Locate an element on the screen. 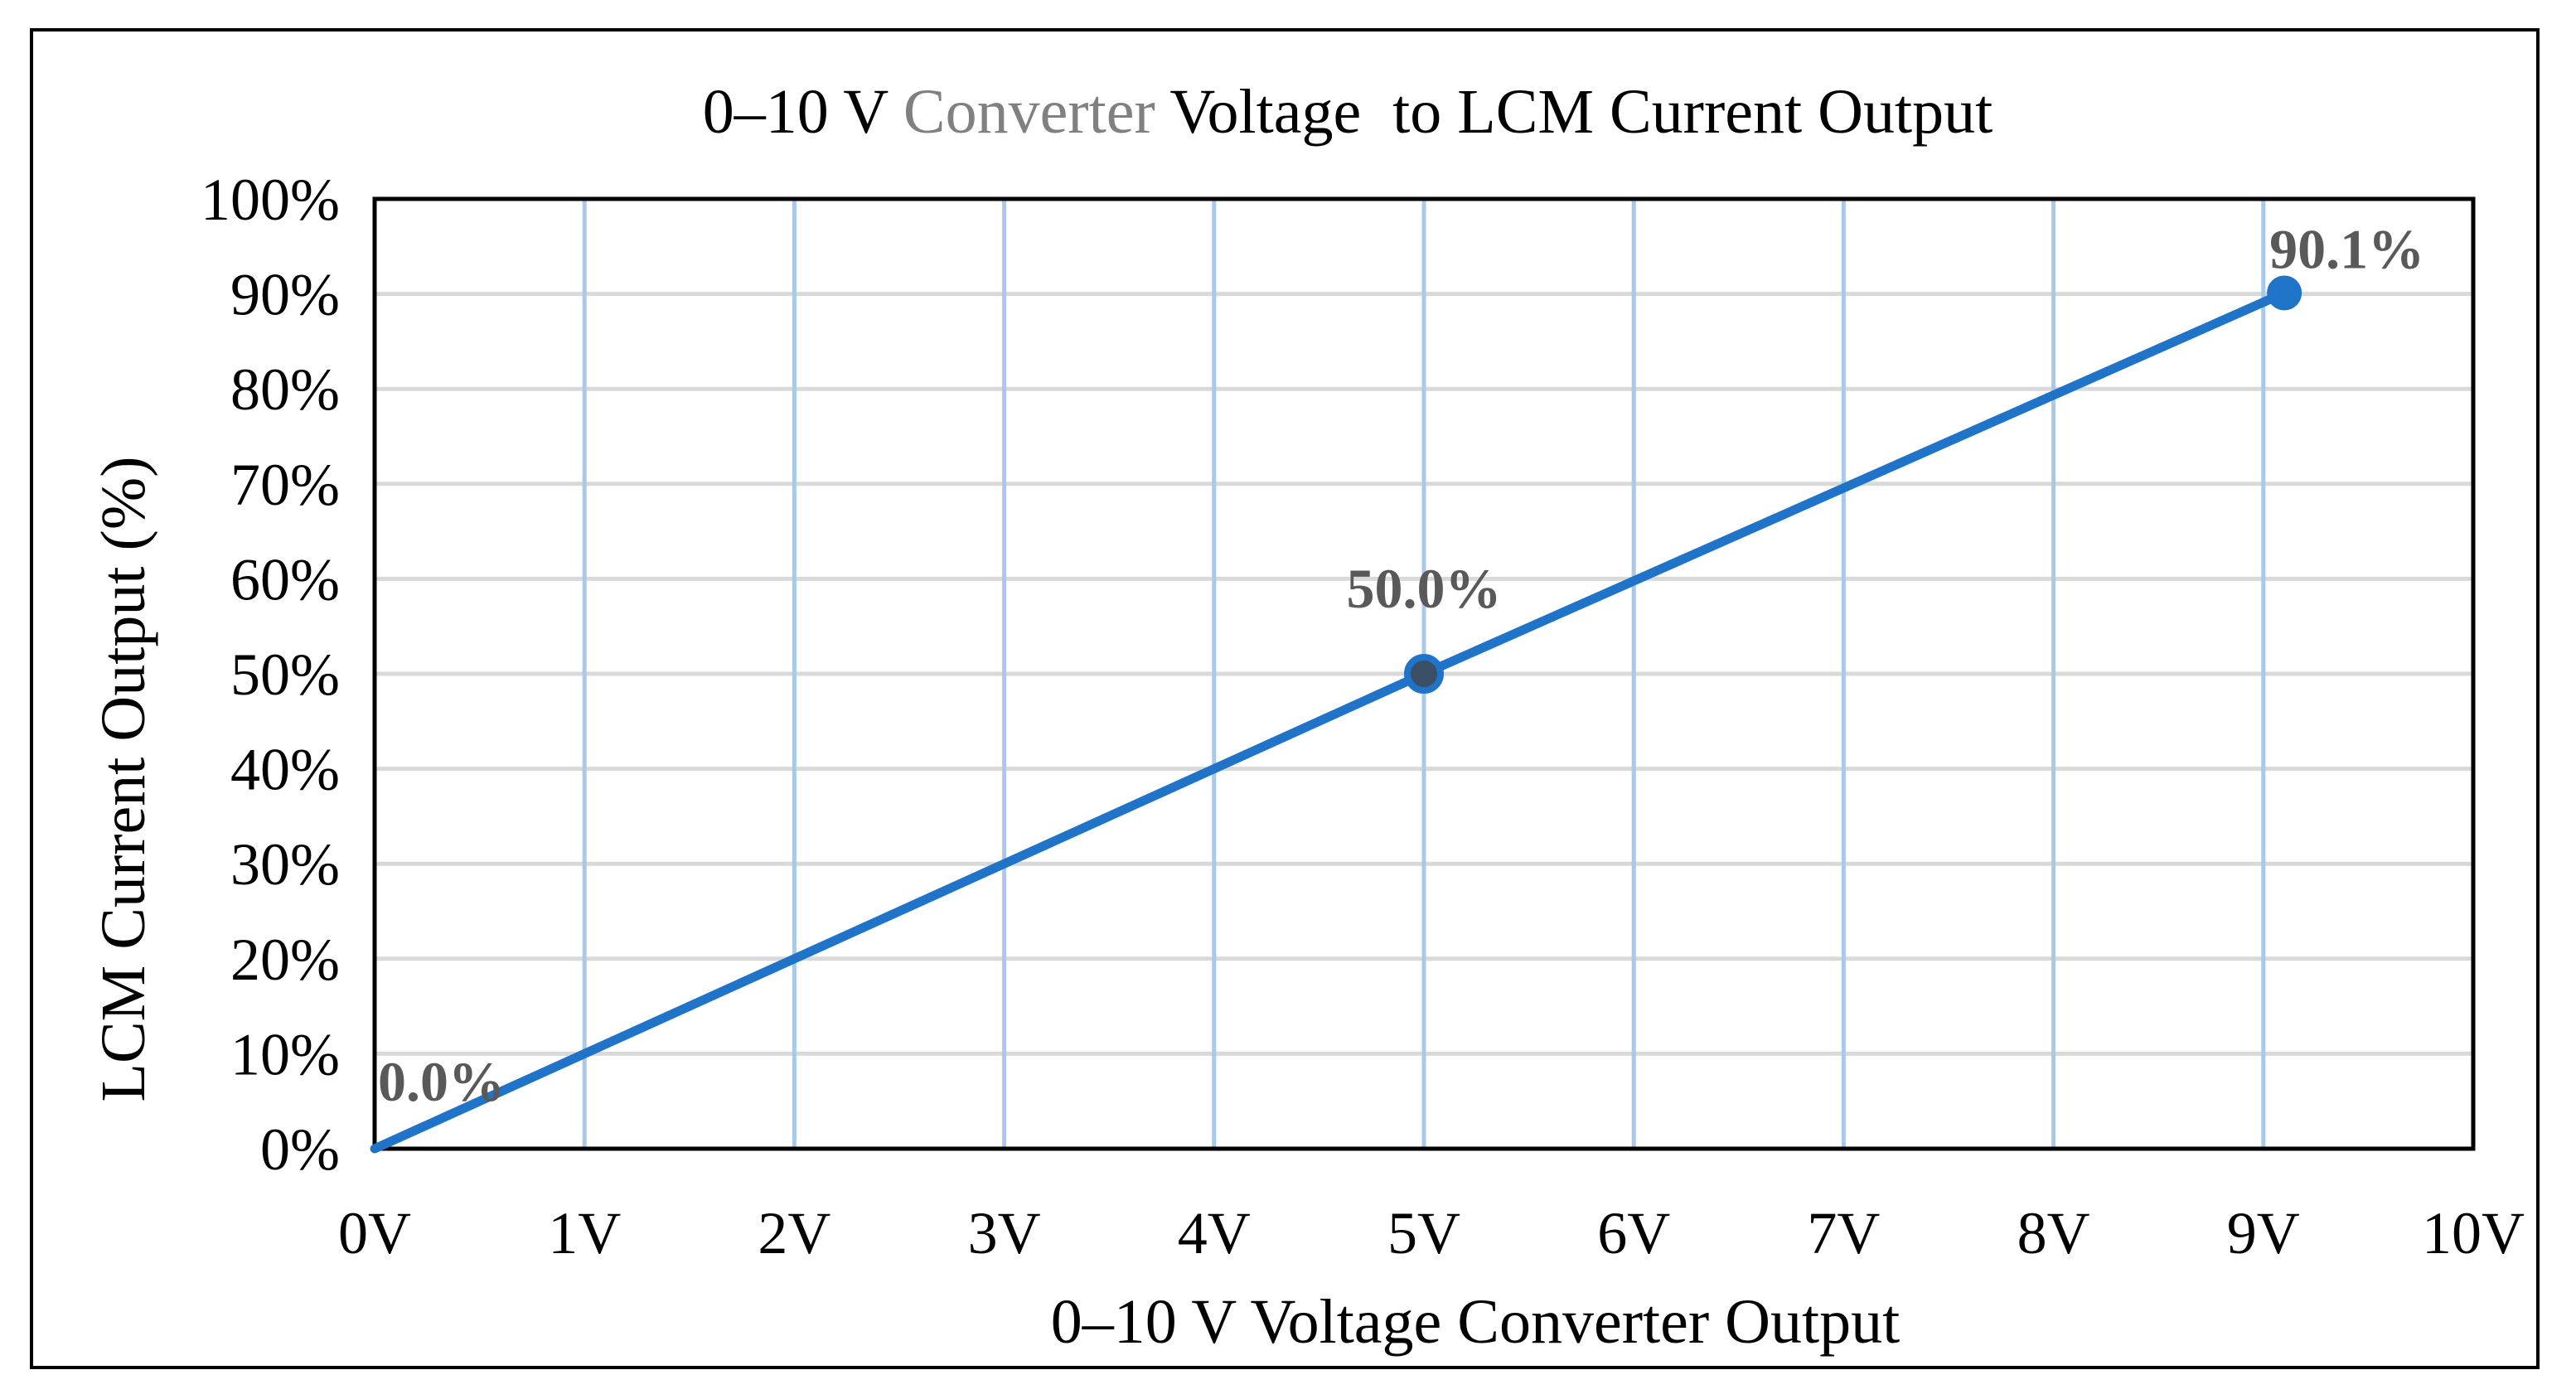  x-tick-label: 1V is located at coordinates (584, 1233).